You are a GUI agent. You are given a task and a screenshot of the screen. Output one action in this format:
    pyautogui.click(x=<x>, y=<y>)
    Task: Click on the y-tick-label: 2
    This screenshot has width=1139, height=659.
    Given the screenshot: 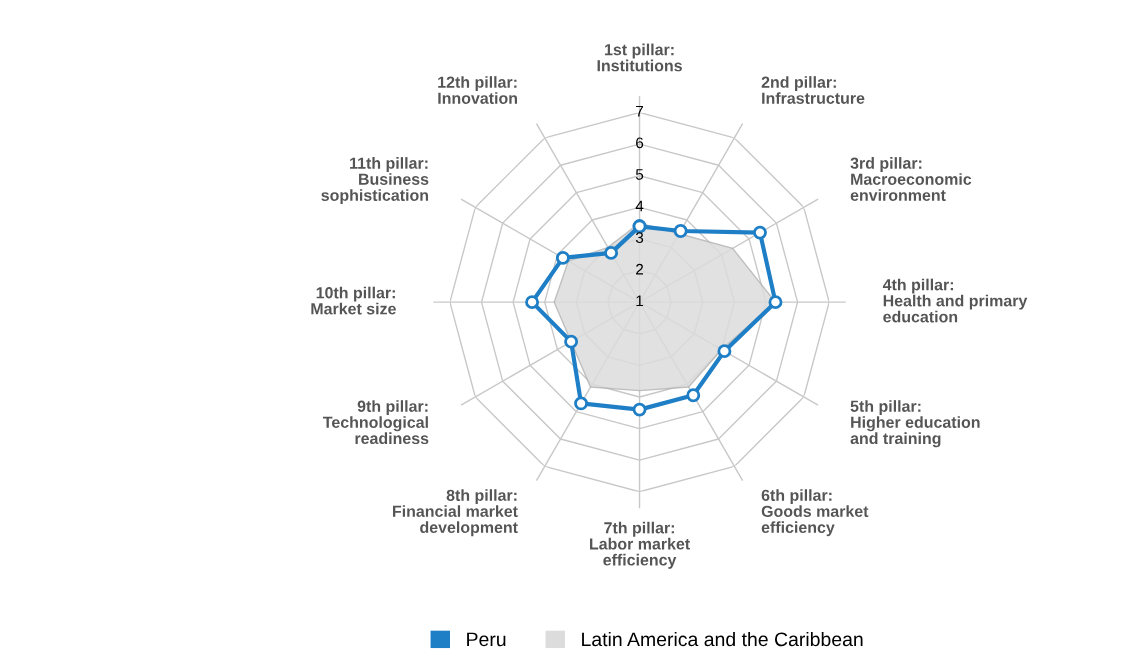 What is the action you would take?
    pyautogui.click(x=640, y=269)
    